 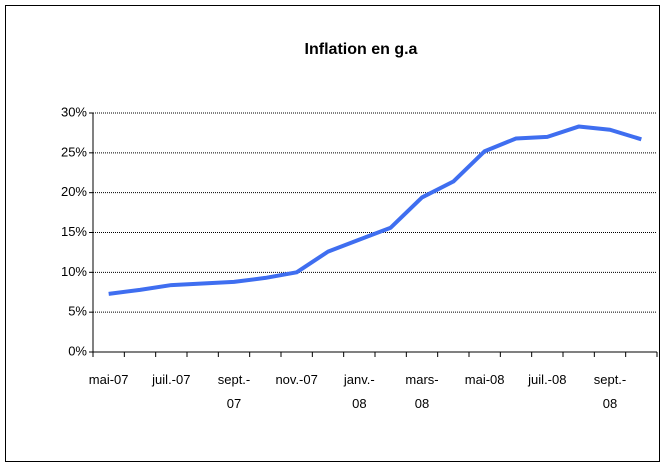 I want to click on x-tick-label: sept.- 07, so click(x=234, y=391).